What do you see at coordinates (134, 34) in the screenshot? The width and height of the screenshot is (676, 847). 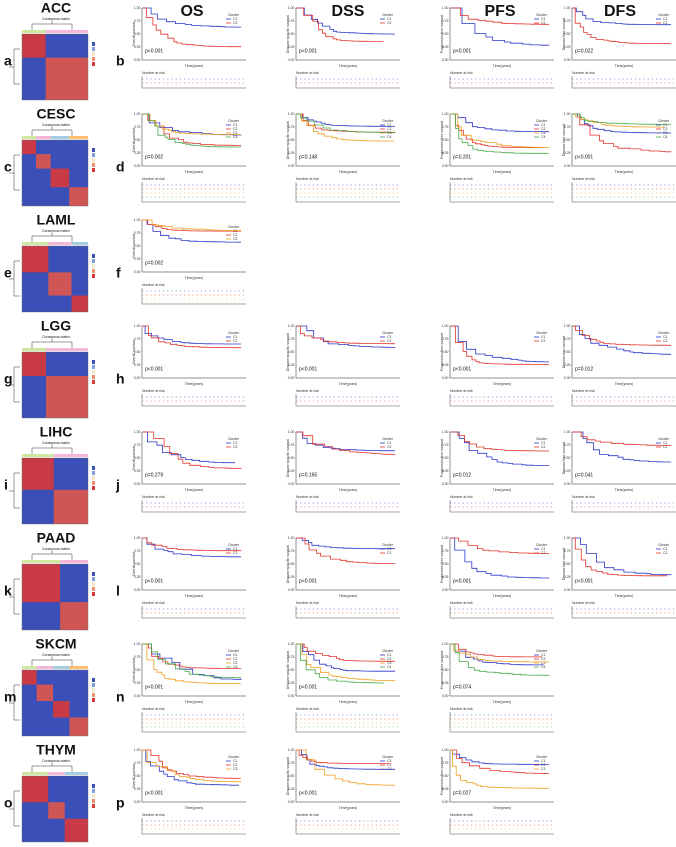 I see `y-axis-label: Overall survival` at bounding box center [134, 34].